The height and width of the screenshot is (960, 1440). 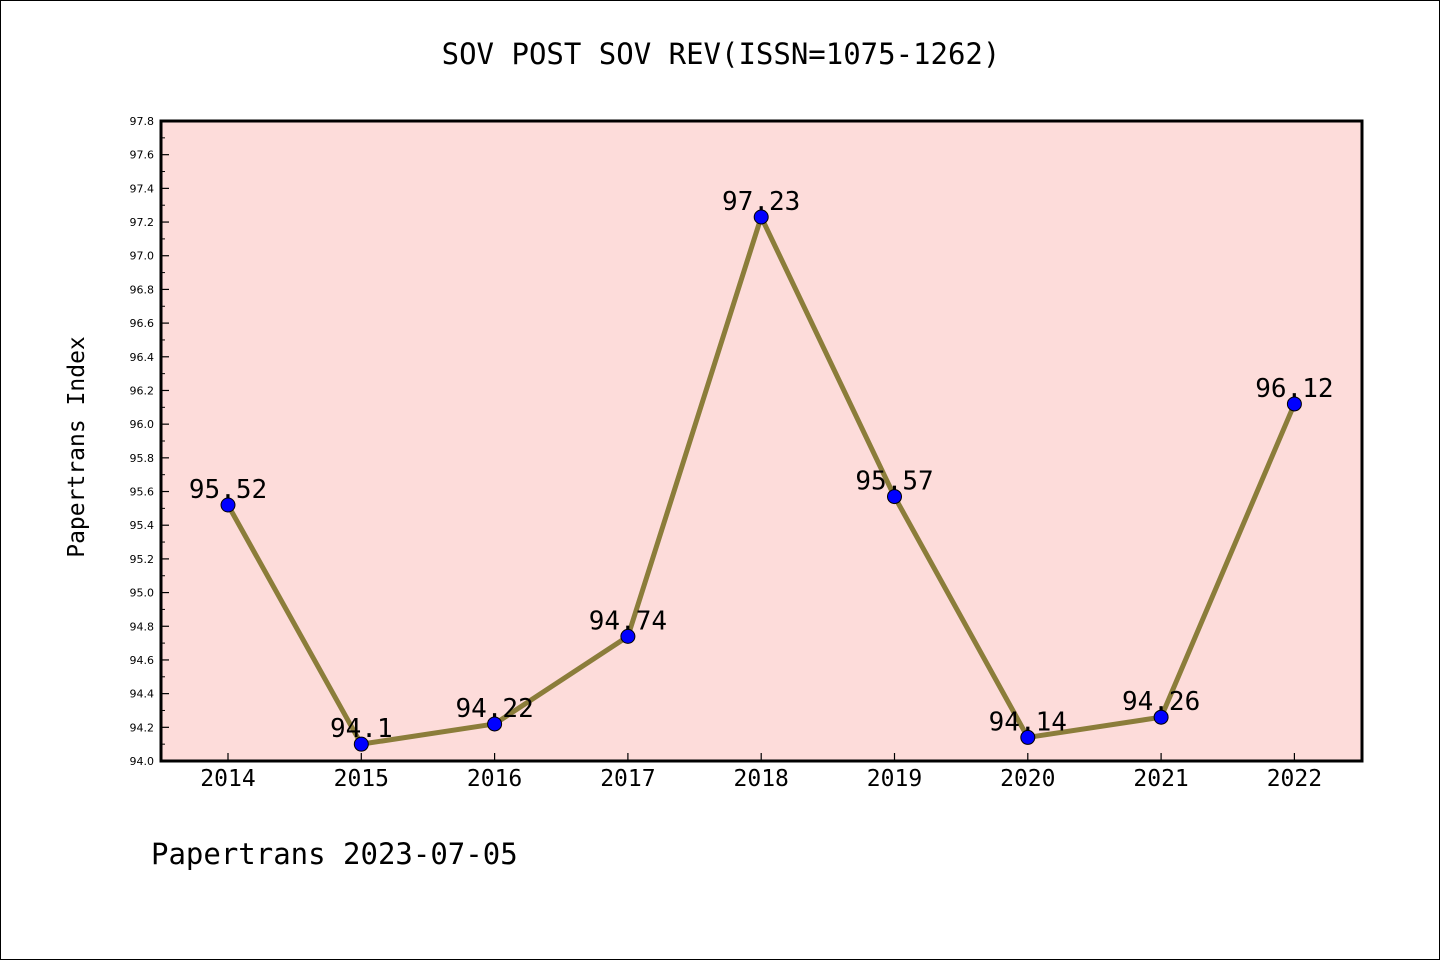 I want to click on y-tick-label: 97.2, so click(x=142, y=222).